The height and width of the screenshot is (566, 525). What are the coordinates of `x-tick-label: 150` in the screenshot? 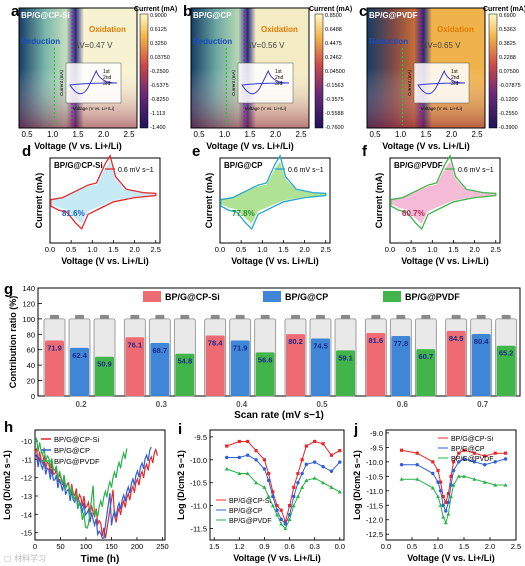 It's located at (111, 546).